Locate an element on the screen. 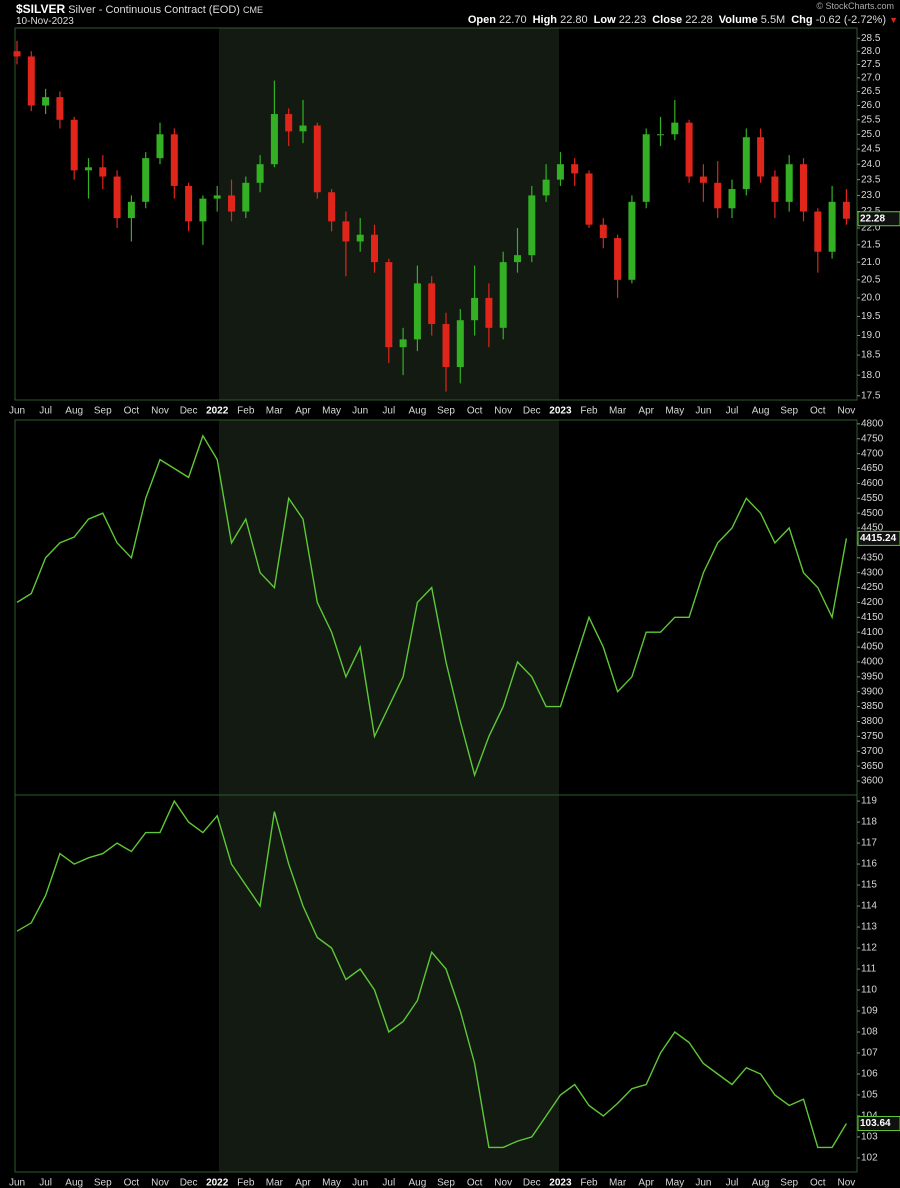 This screenshot has height=1188, width=900. y-tick-label: 23.0 is located at coordinates (871, 195).